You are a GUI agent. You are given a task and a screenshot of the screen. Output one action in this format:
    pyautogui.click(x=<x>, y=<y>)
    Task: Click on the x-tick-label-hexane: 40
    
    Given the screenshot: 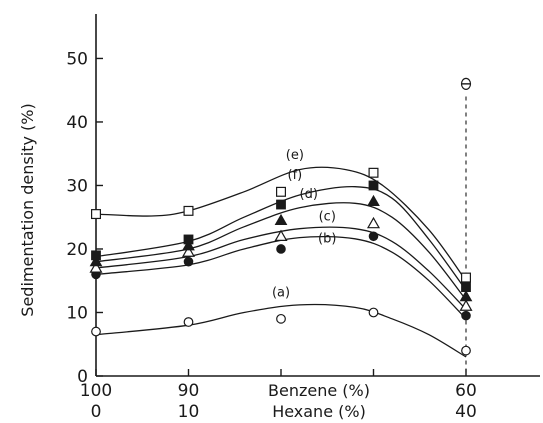 What is the action you would take?
    pyautogui.click(x=466, y=412)
    